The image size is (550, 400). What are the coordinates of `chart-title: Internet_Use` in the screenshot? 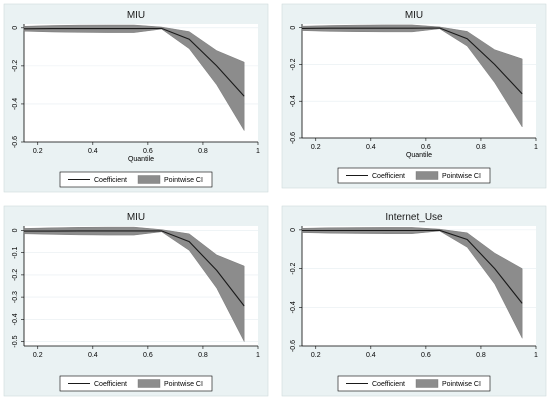 It's located at (414, 217).